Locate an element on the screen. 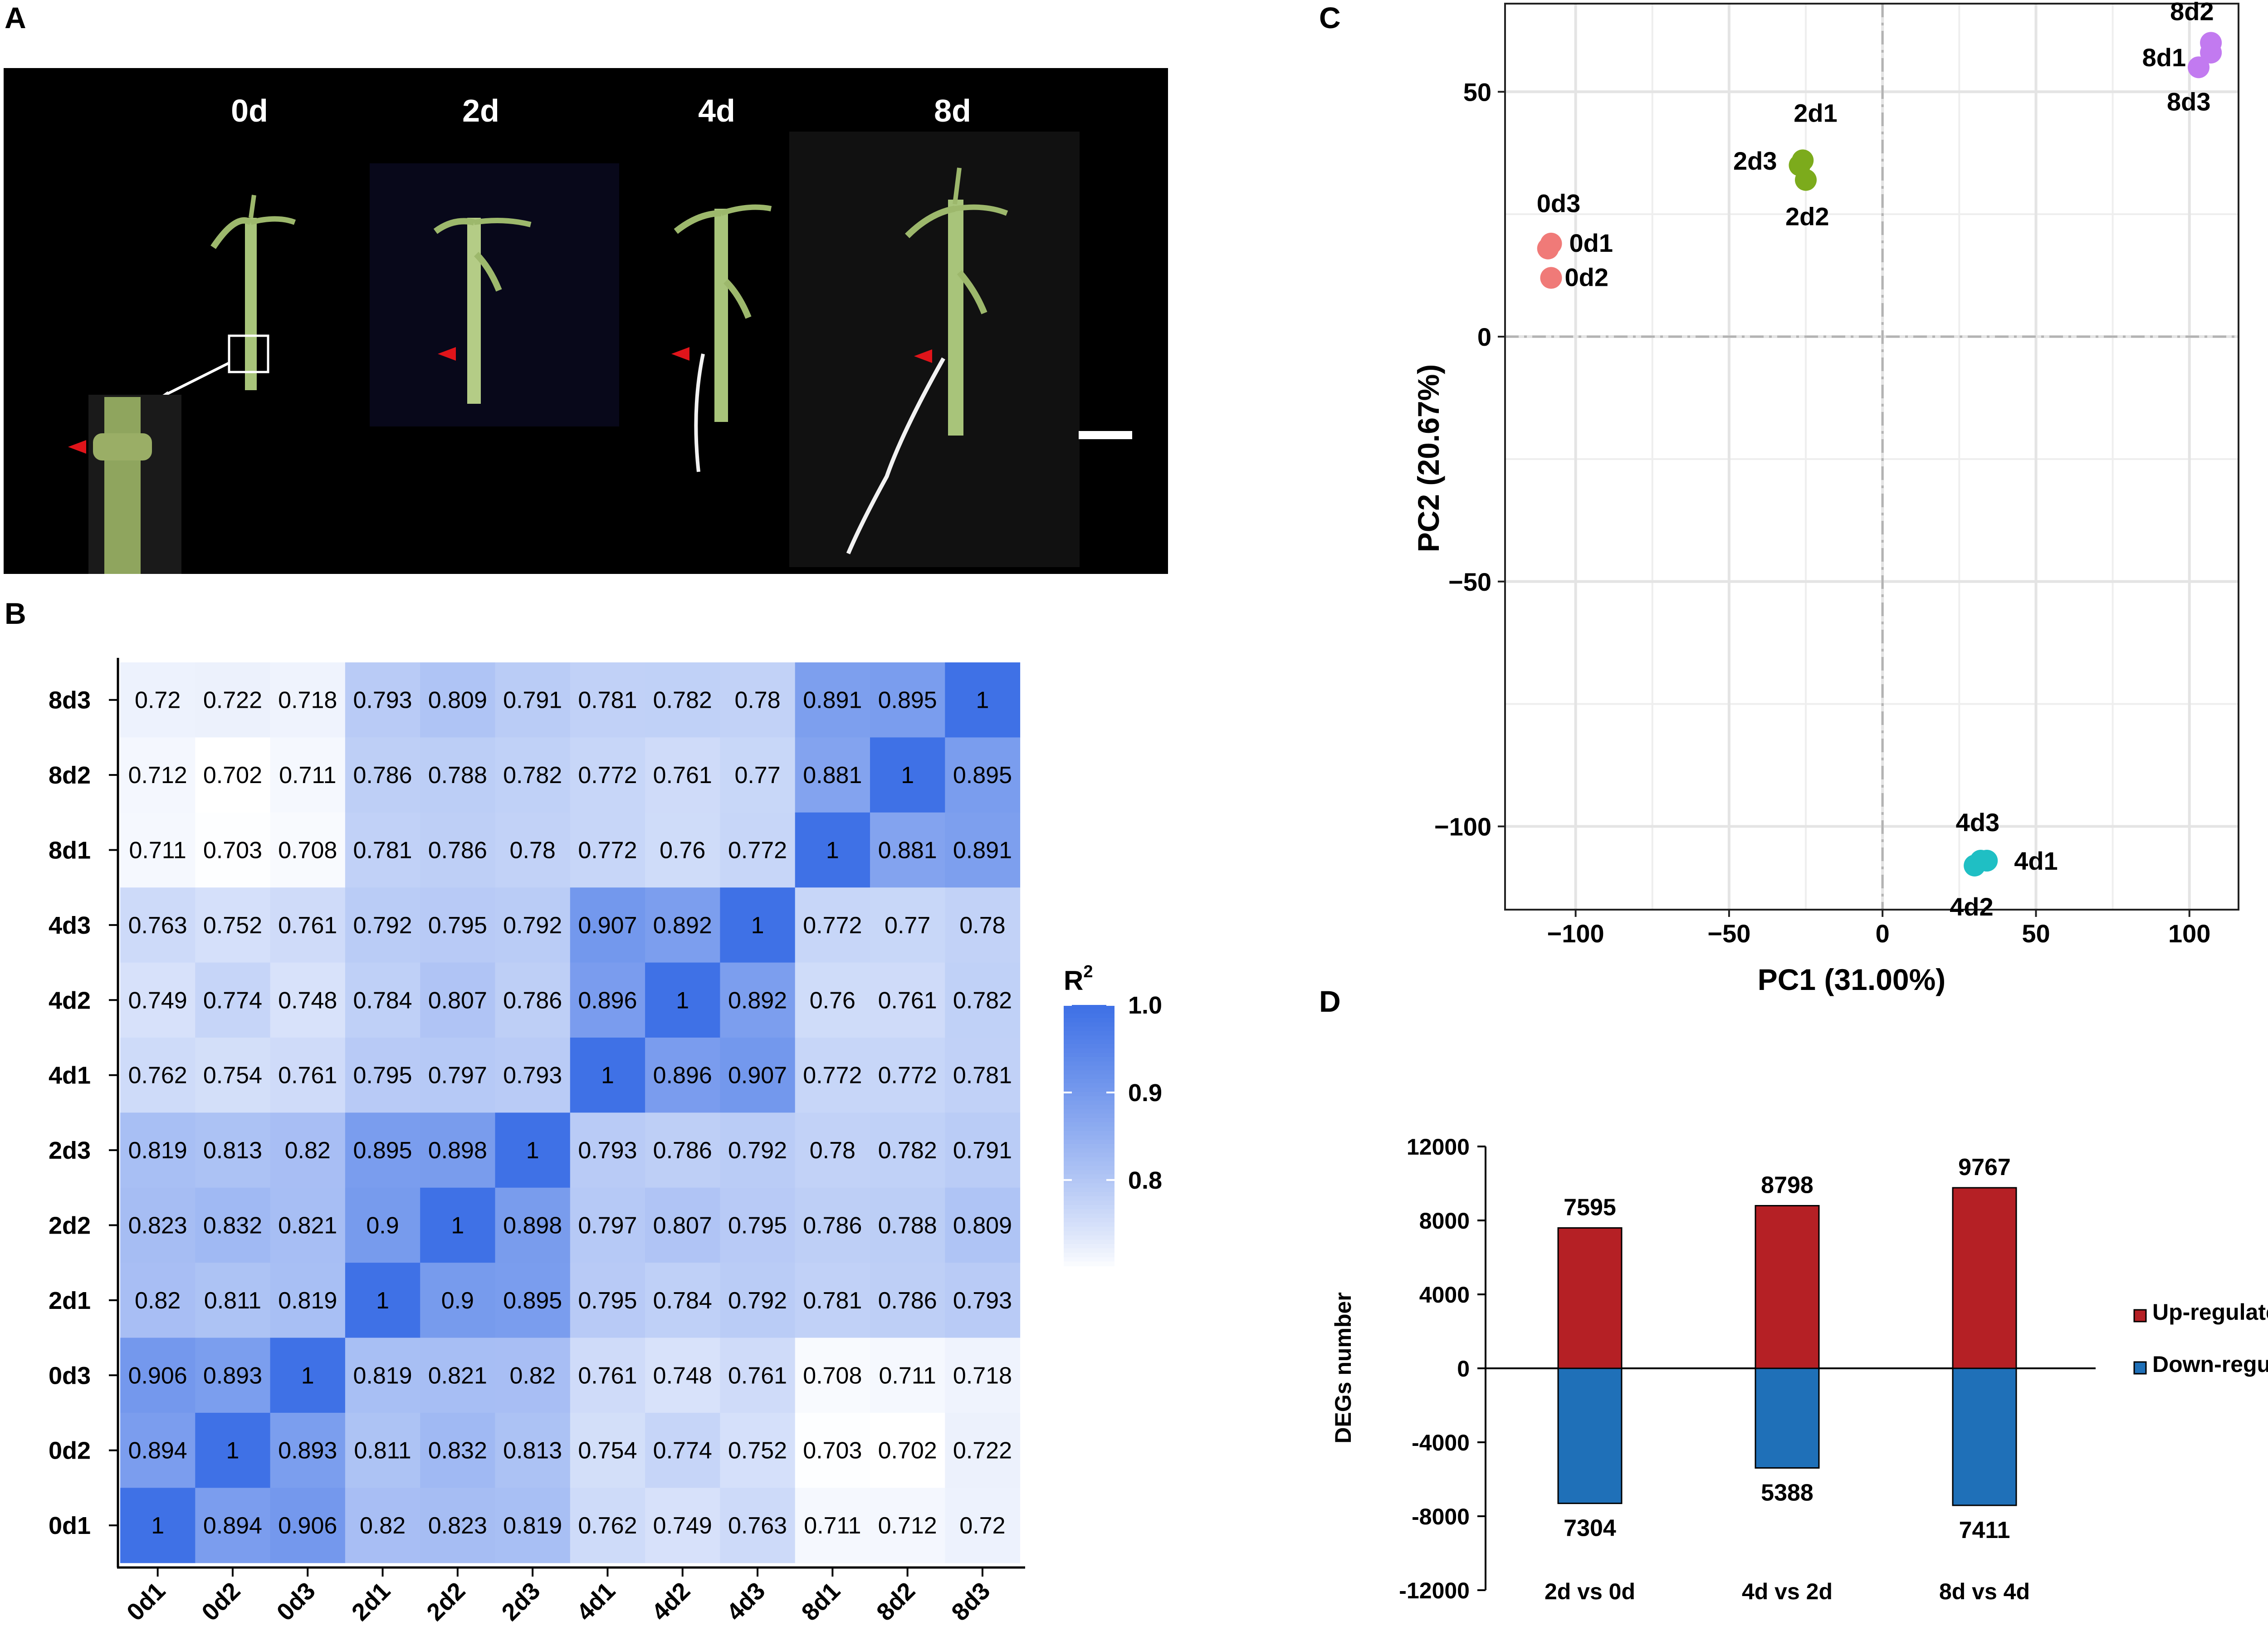 This screenshot has width=2268, height=1641. pca-point-label: 4d1 is located at coordinates (2036, 861).